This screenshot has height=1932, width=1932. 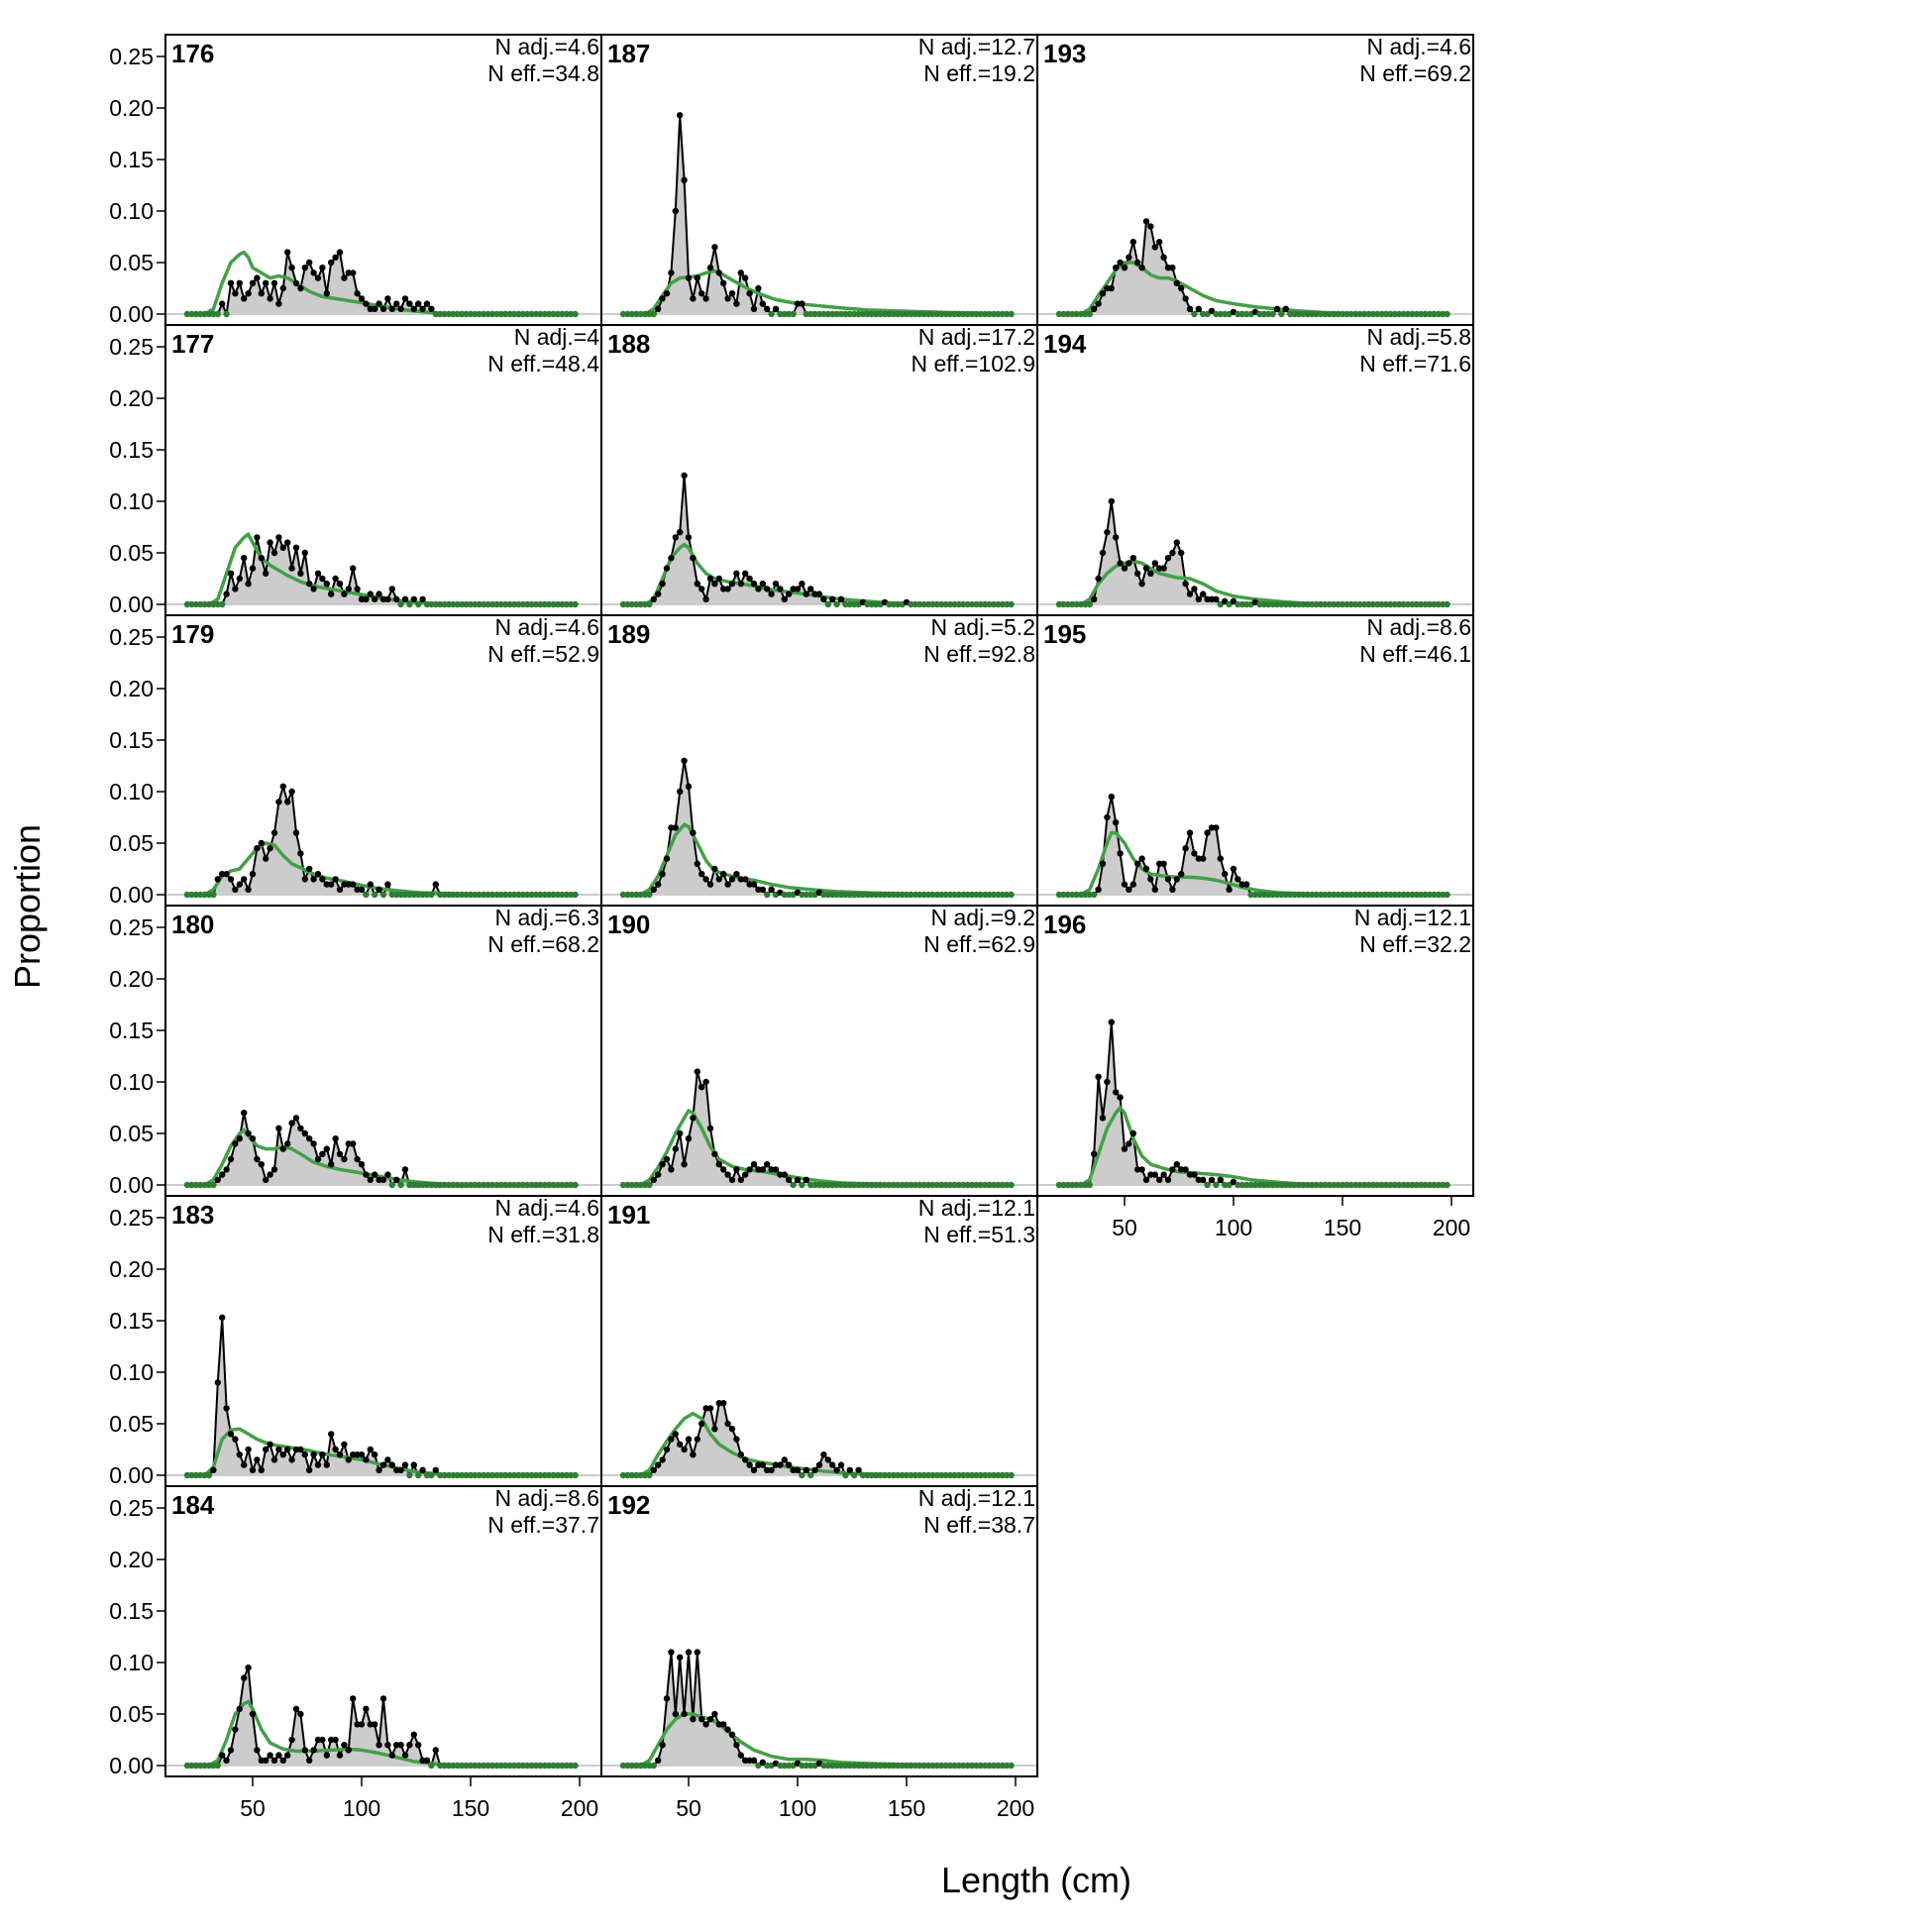 I want to click on panel-label: 195, so click(x=1064, y=634).